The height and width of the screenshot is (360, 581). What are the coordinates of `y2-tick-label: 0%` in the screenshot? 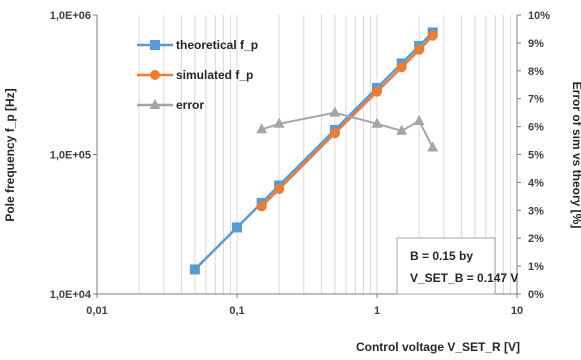 It's located at (536, 295).